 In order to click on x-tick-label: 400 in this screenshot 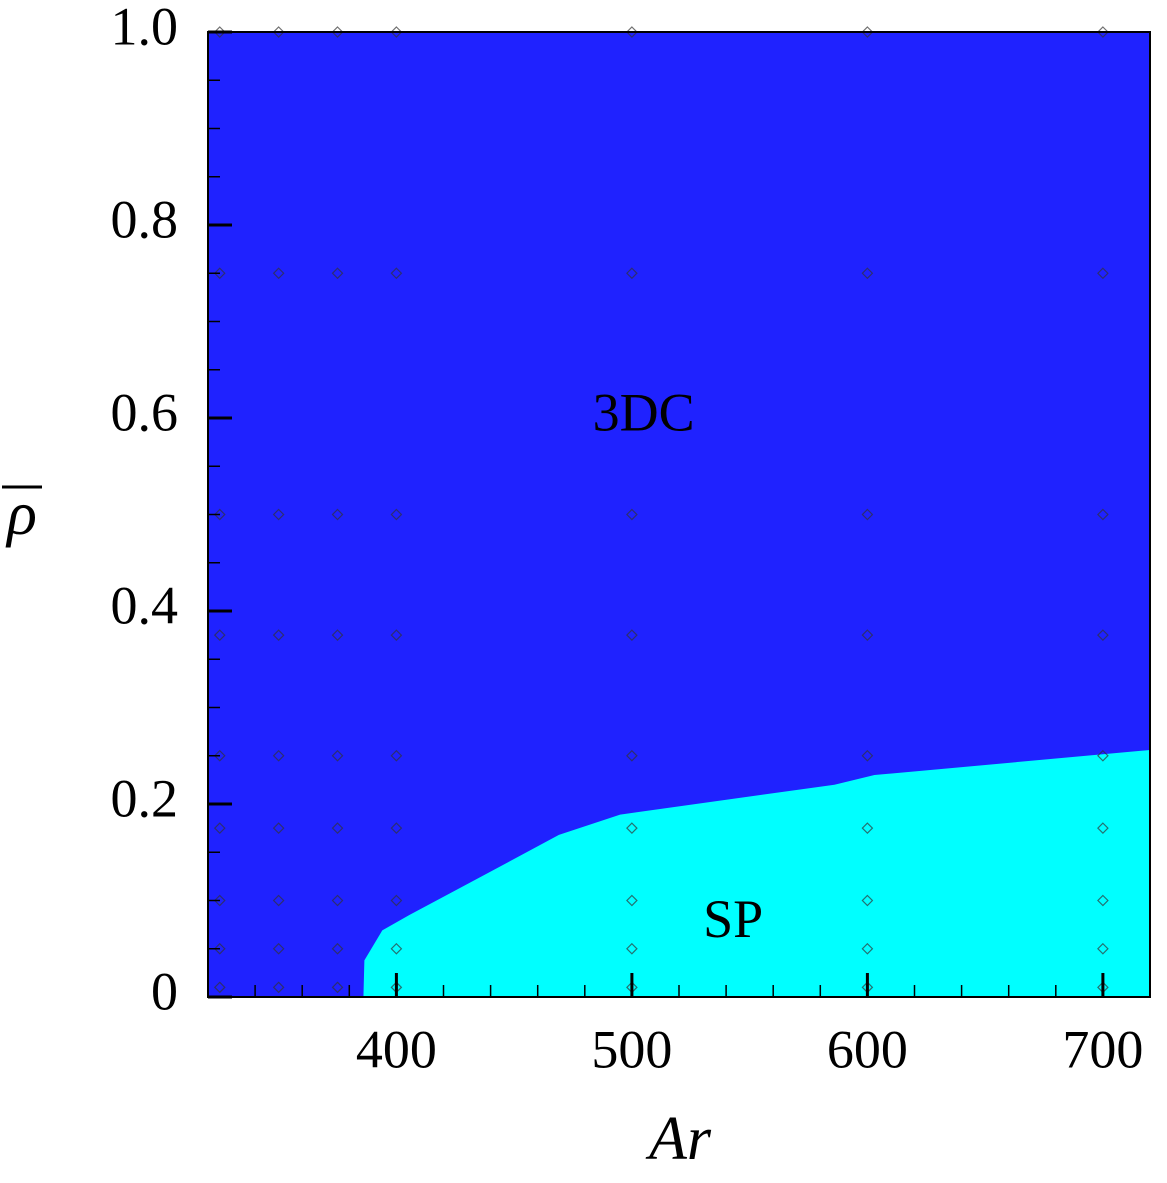, I will do `click(396, 1049)`.